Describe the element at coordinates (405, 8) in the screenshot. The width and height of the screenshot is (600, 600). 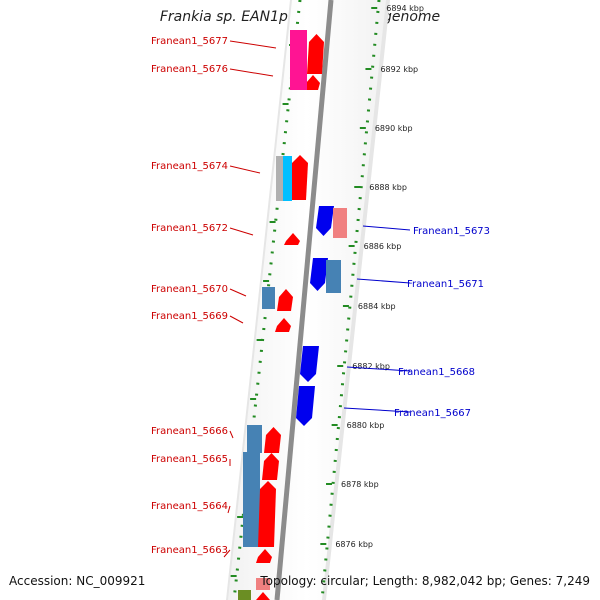
I see `kbp-tick-label: 6894 kbp` at that location.